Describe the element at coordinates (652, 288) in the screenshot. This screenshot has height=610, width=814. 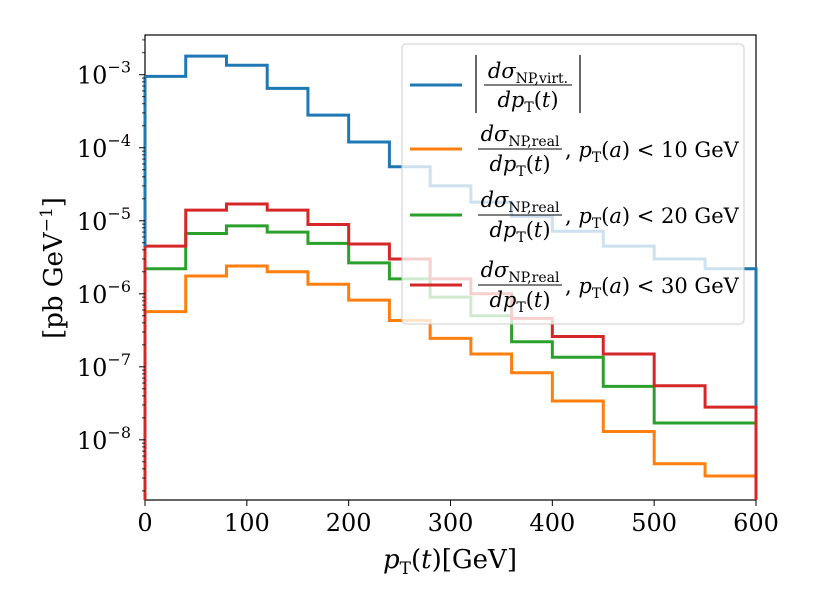
I see `svg-text: , pT(a) < 30 GeV` at that location.